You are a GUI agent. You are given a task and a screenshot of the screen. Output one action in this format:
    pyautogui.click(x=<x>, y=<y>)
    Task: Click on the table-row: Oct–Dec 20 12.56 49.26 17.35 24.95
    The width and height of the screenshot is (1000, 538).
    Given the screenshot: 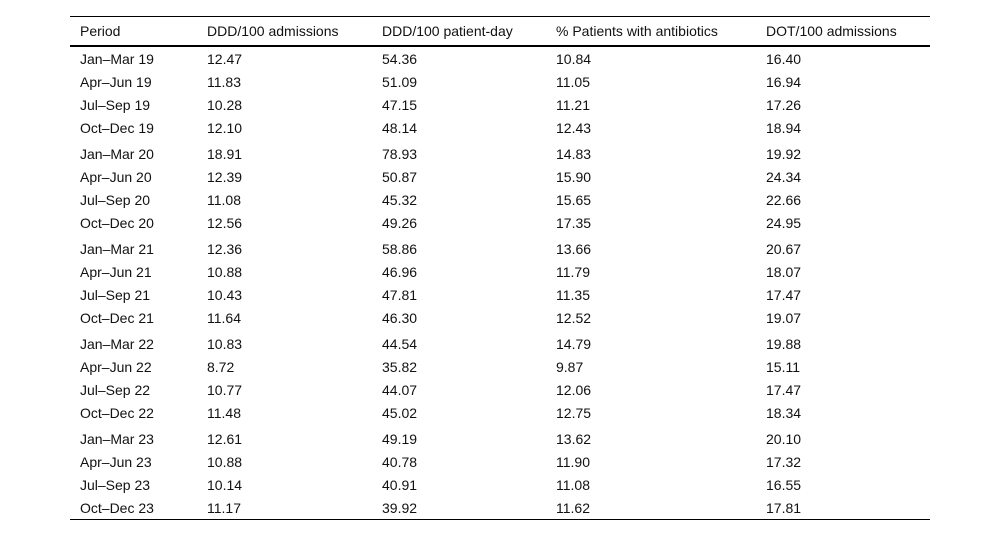 What is the action you would take?
    pyautogui.click(x=500, y=222)
    